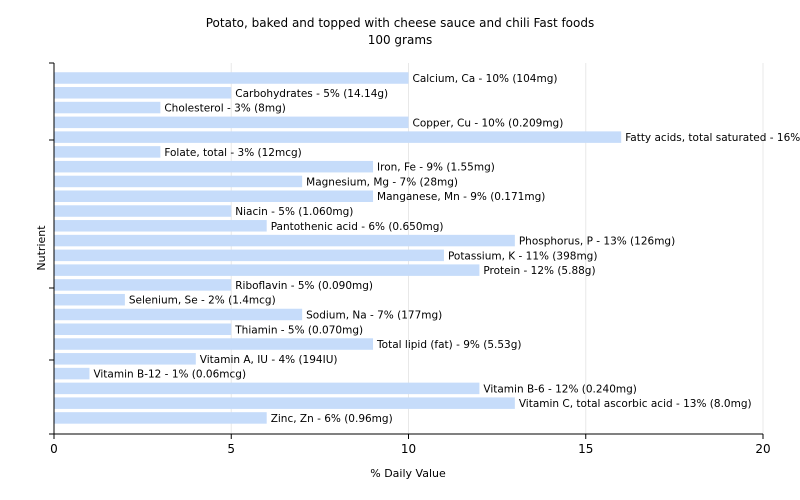  What do you see at coordinates (311, 94) in the screenshot?
I see `bar-label: Carbohydrates - 5% (14.14g)` at bounding box center [311, 94].